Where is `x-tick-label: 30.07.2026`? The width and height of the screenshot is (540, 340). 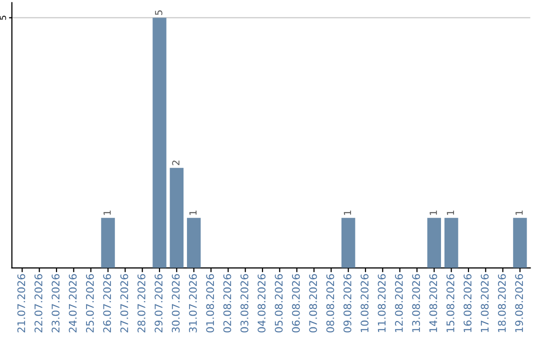 x-tick-label: 30.07.2026 is located at coordinates (176, 303).